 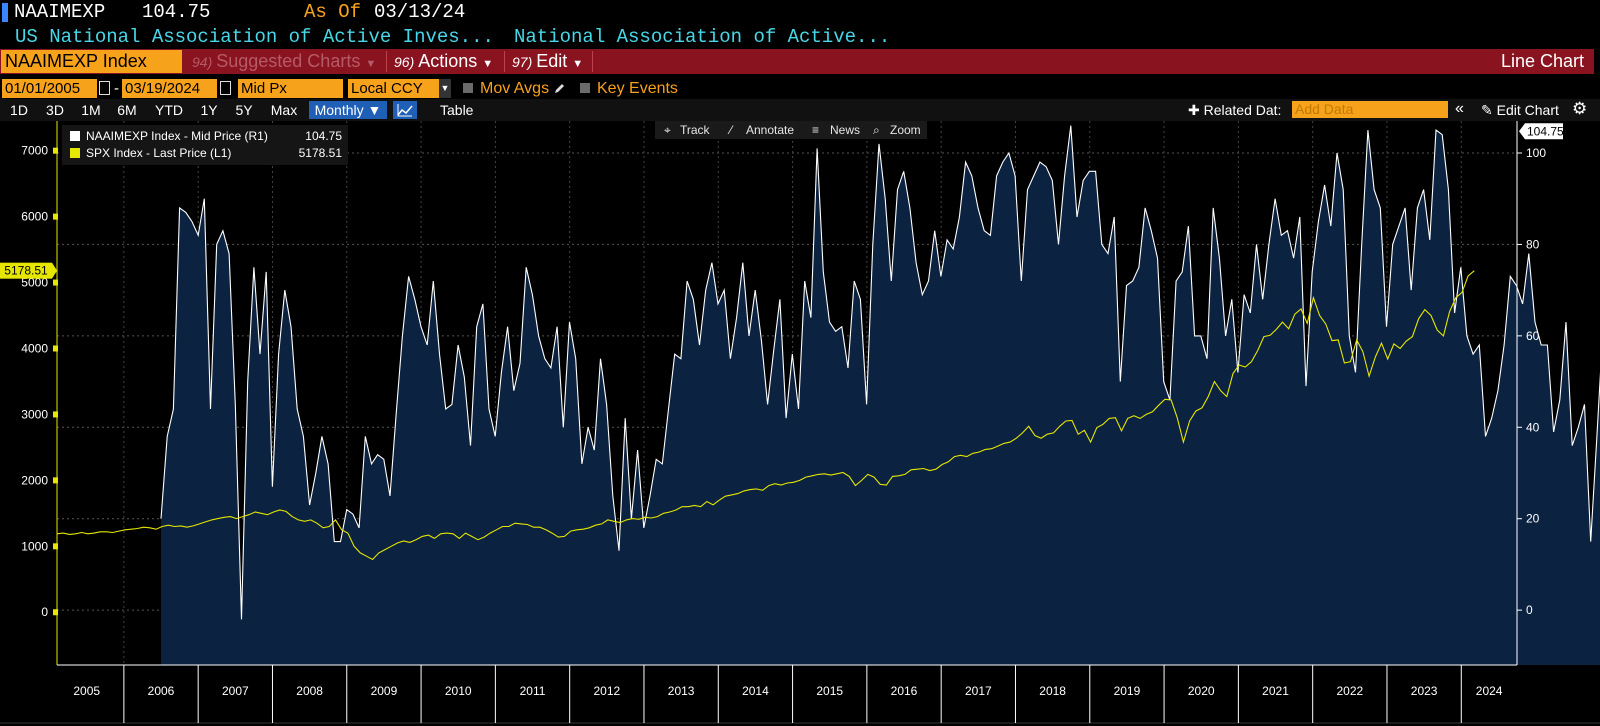 What do you see at coordinates (1542, 61) in the screenshot?
I see `chart-type-title: Line Chart` at bounding box center [1542, 61].